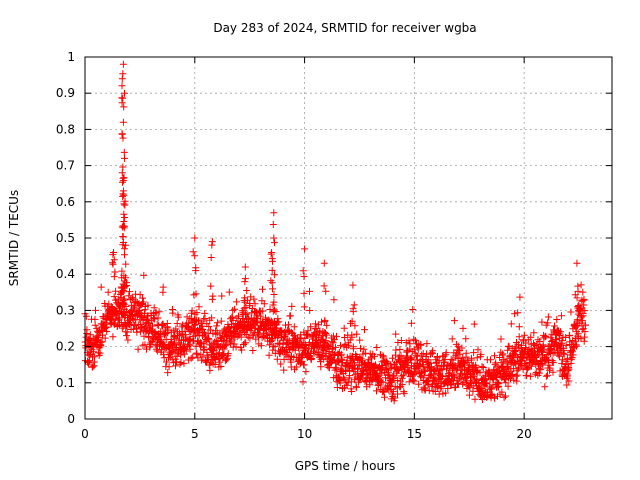  I want to click on y-tick-label: 0.6, so click(65, 202).